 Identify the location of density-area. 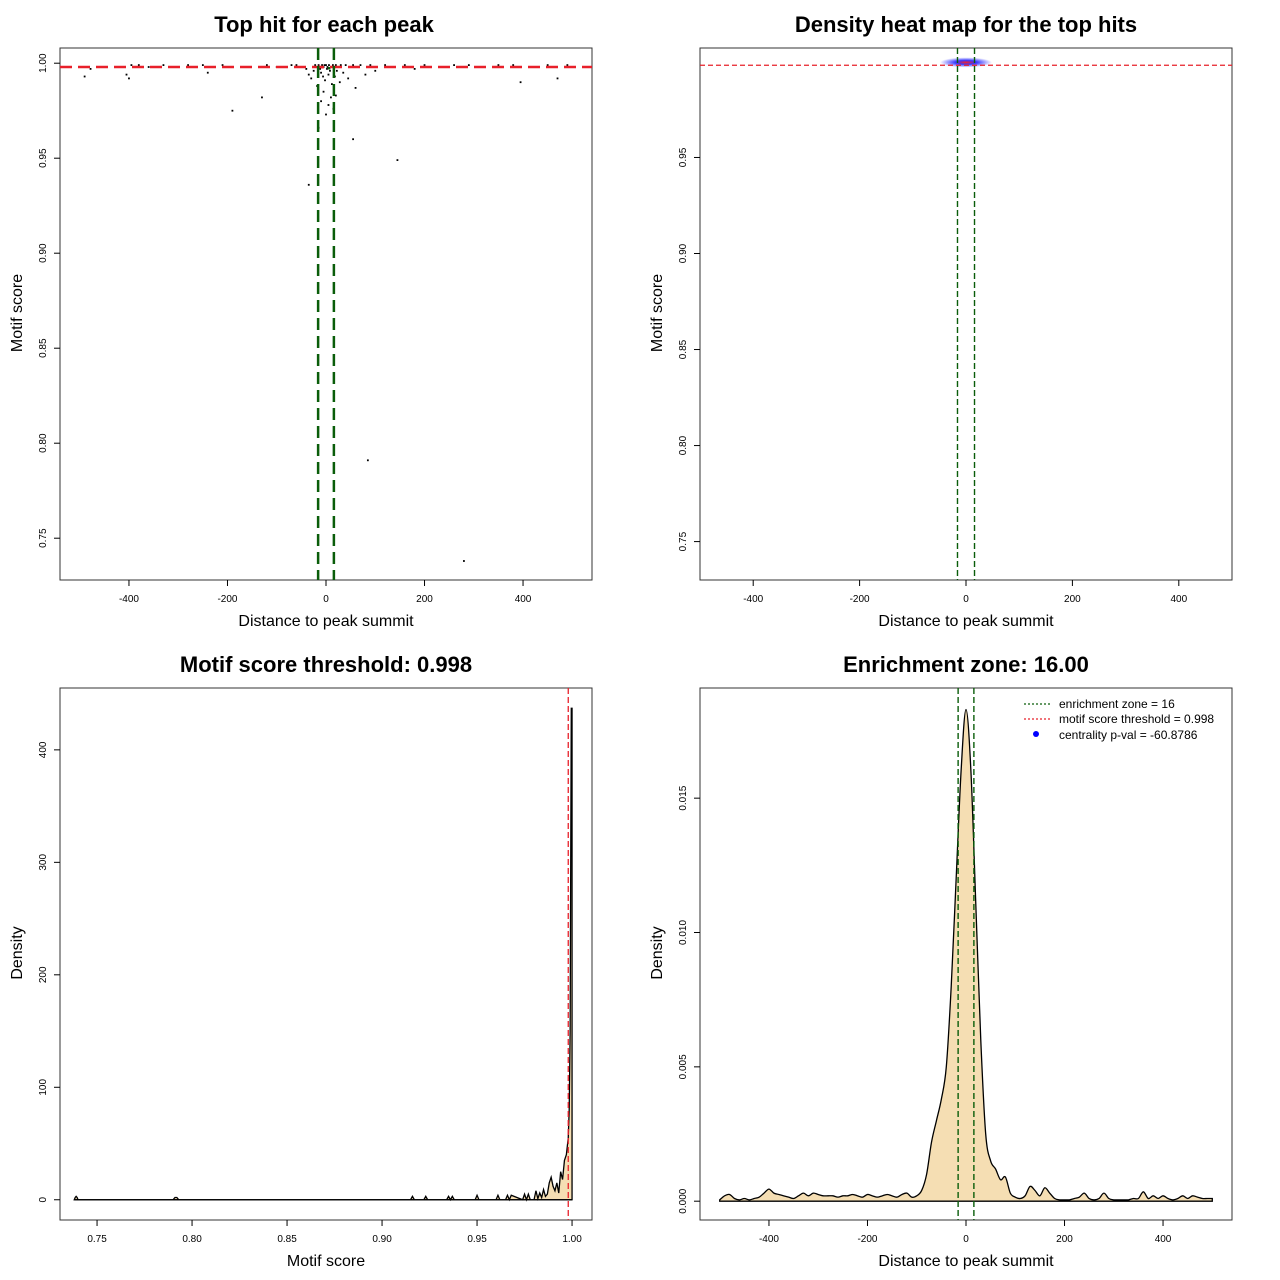
(966, 955).